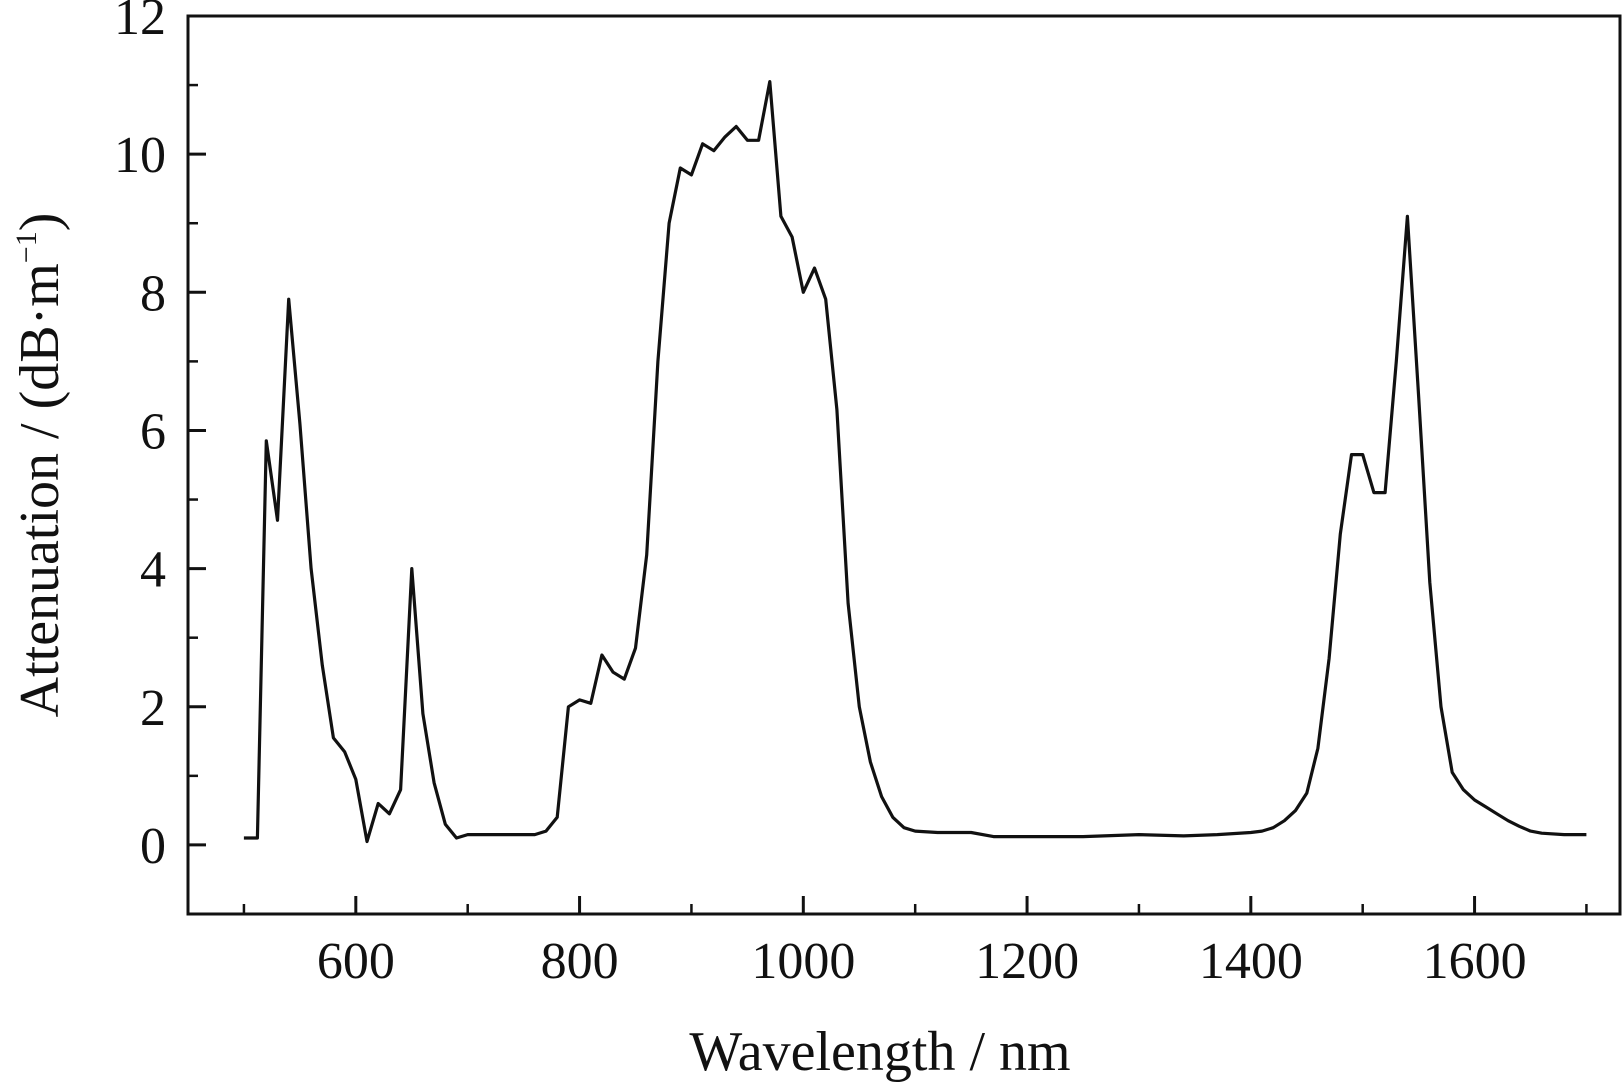 The width and height of the screenshot is (1624, 1083). I want to click on y-axis-title-superscript: −1, so click(26, 247).